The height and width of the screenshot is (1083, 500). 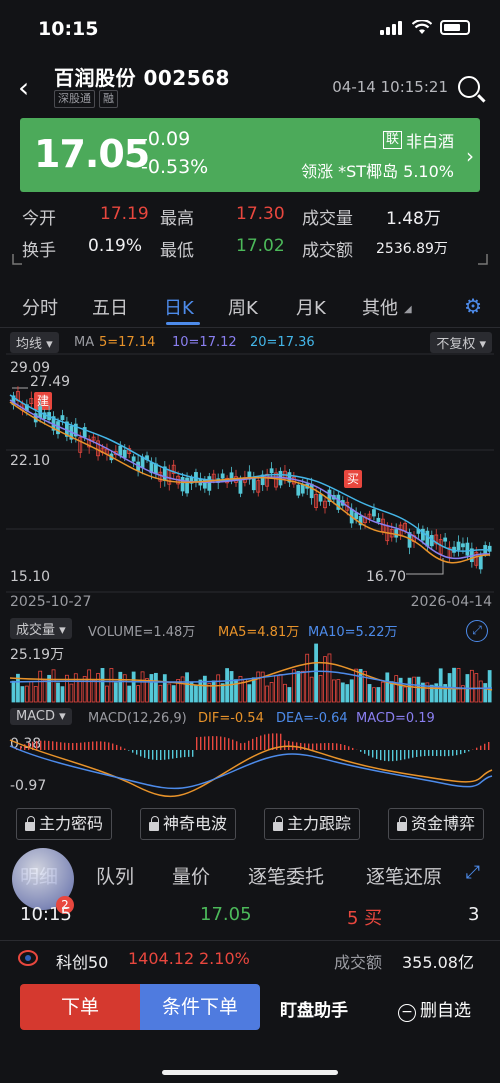 I want to click on stock-header: ‹ 百润股份 002568 深股通 融 04-14 10:15:21, so click(x=250, y=86).